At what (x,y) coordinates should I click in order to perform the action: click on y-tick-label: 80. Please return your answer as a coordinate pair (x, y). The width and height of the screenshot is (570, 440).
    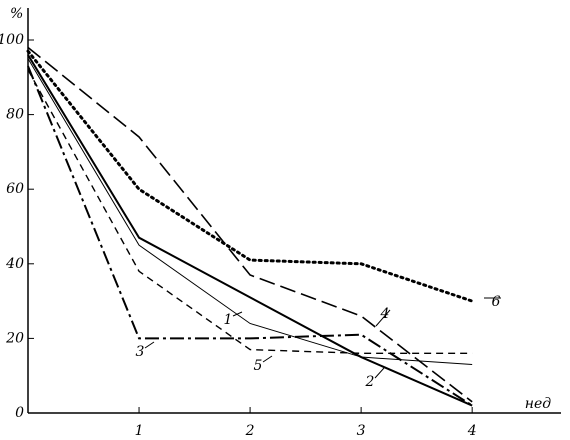
    Looking at the image, I should click on (15, 115).